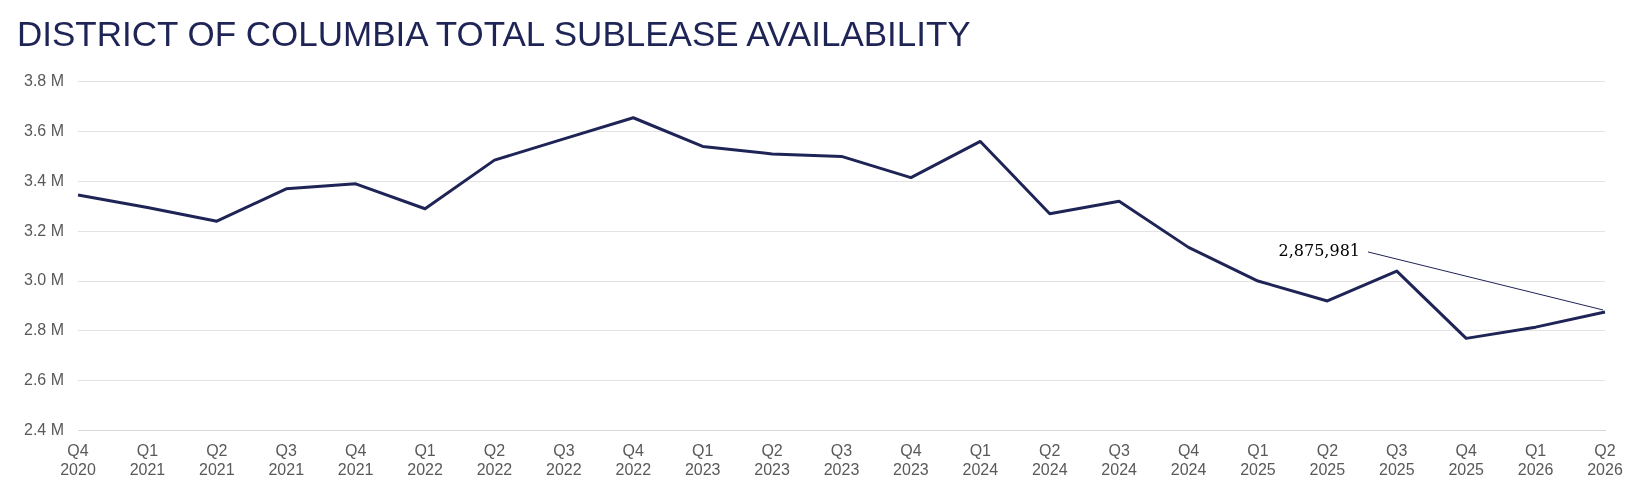 The height and width of the screenshot is (491, 1645). Describe the element at coordinates (980, 459) in the screenshot. I see `x-tick-label: Q1 2024` at that location.